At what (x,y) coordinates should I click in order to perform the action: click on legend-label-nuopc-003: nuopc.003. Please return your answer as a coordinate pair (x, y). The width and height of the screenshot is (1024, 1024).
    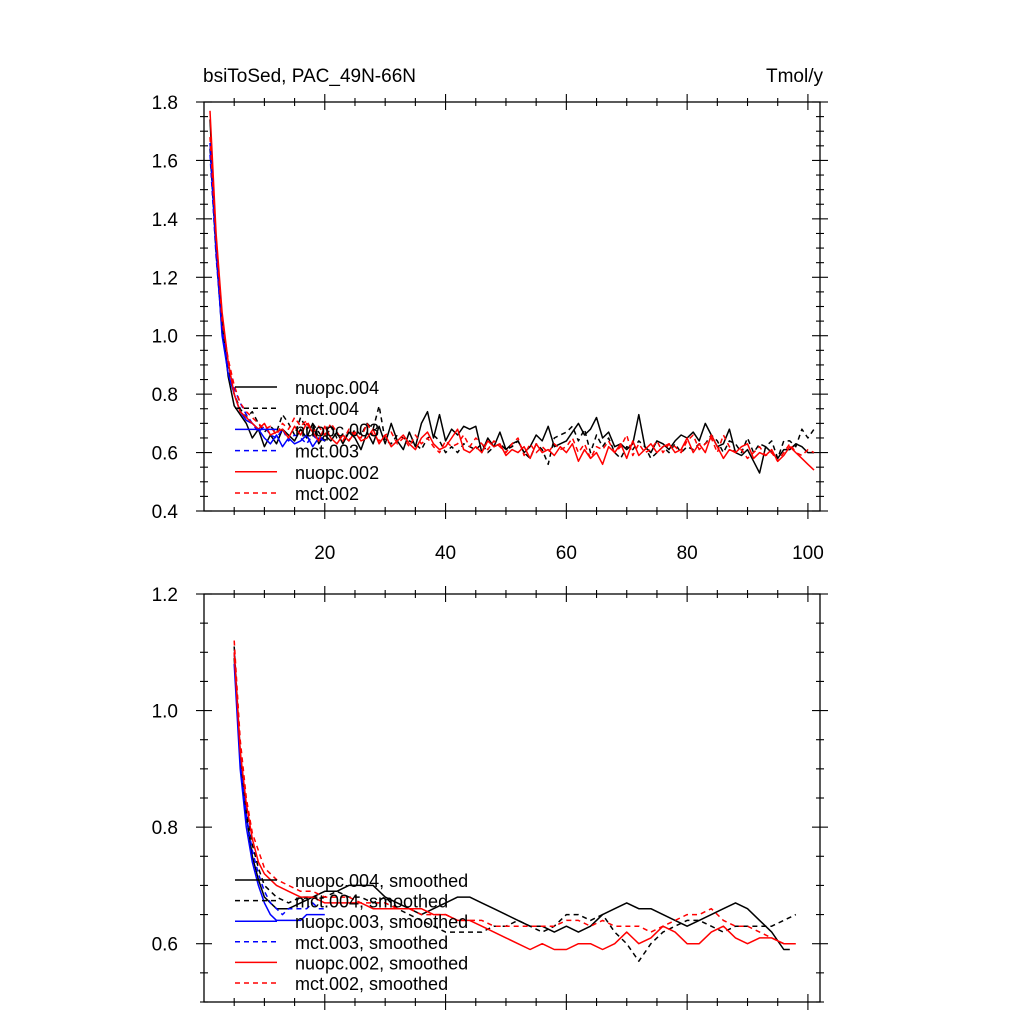
    Looking at the image, I should click on (337, 430).